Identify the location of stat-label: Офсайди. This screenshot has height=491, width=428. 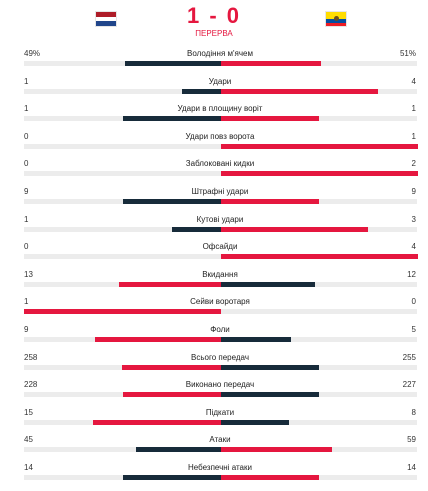
(220, 247).